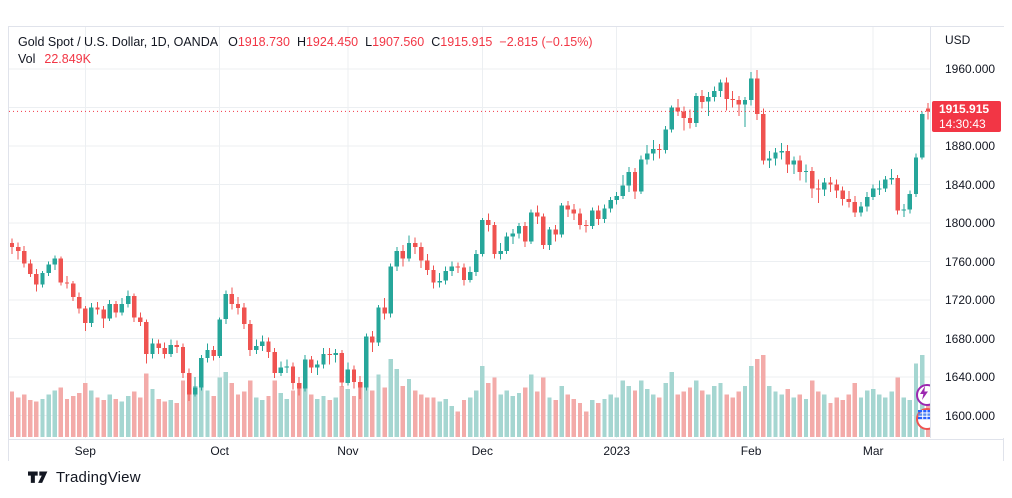  Describe the element at coordinates (67, 59) in the screenshot. I see `volume-value: 22.849K` at that location.